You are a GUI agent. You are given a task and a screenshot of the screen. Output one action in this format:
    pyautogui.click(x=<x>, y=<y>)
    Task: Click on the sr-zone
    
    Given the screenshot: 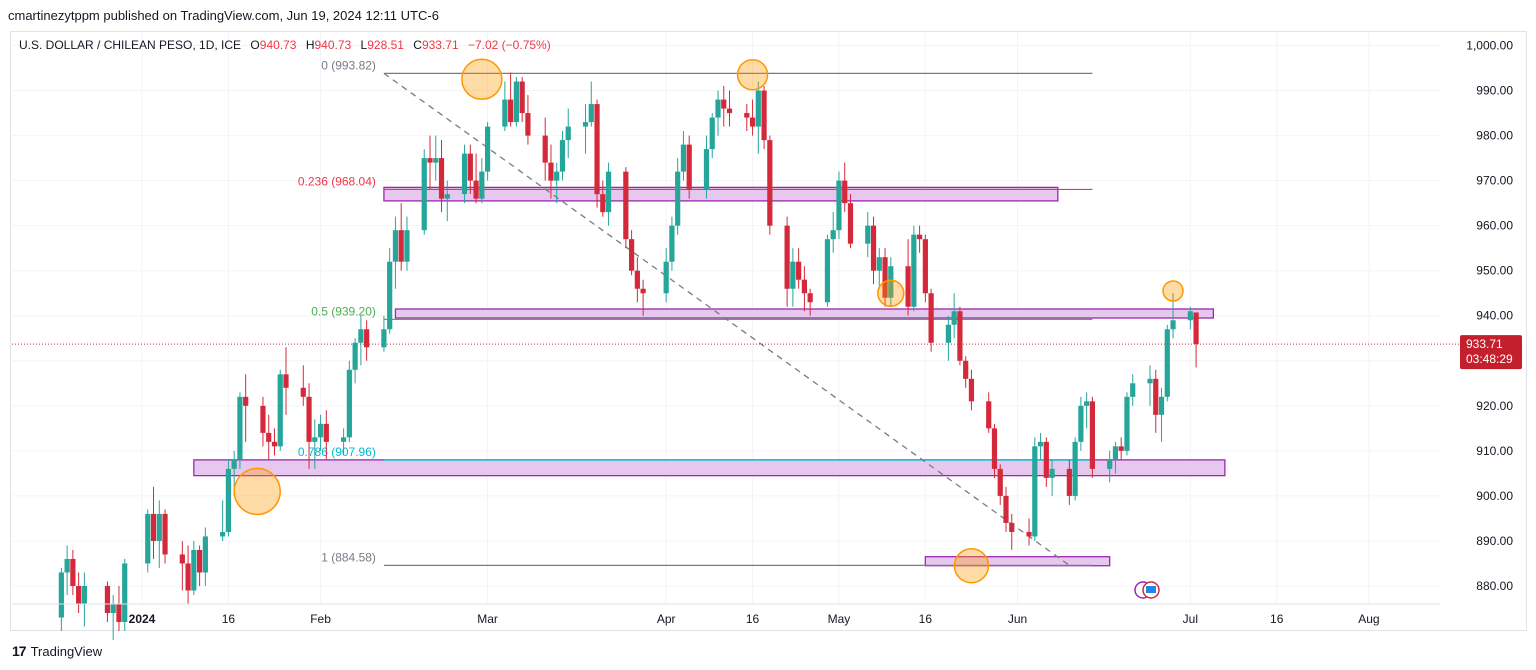 What is the action you would take?
    pyautogui.click(x=1017, y=561)
    